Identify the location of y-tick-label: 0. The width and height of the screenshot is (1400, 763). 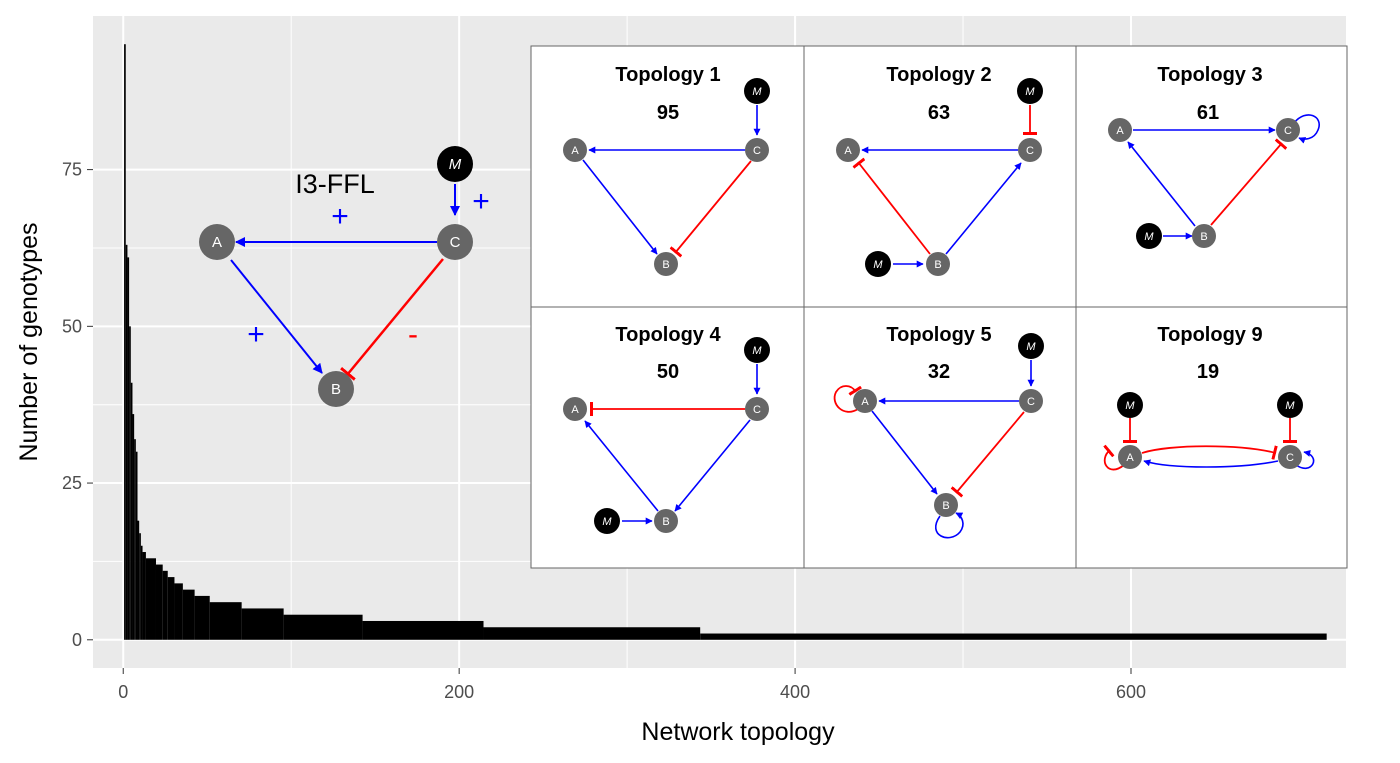
(77, 640).